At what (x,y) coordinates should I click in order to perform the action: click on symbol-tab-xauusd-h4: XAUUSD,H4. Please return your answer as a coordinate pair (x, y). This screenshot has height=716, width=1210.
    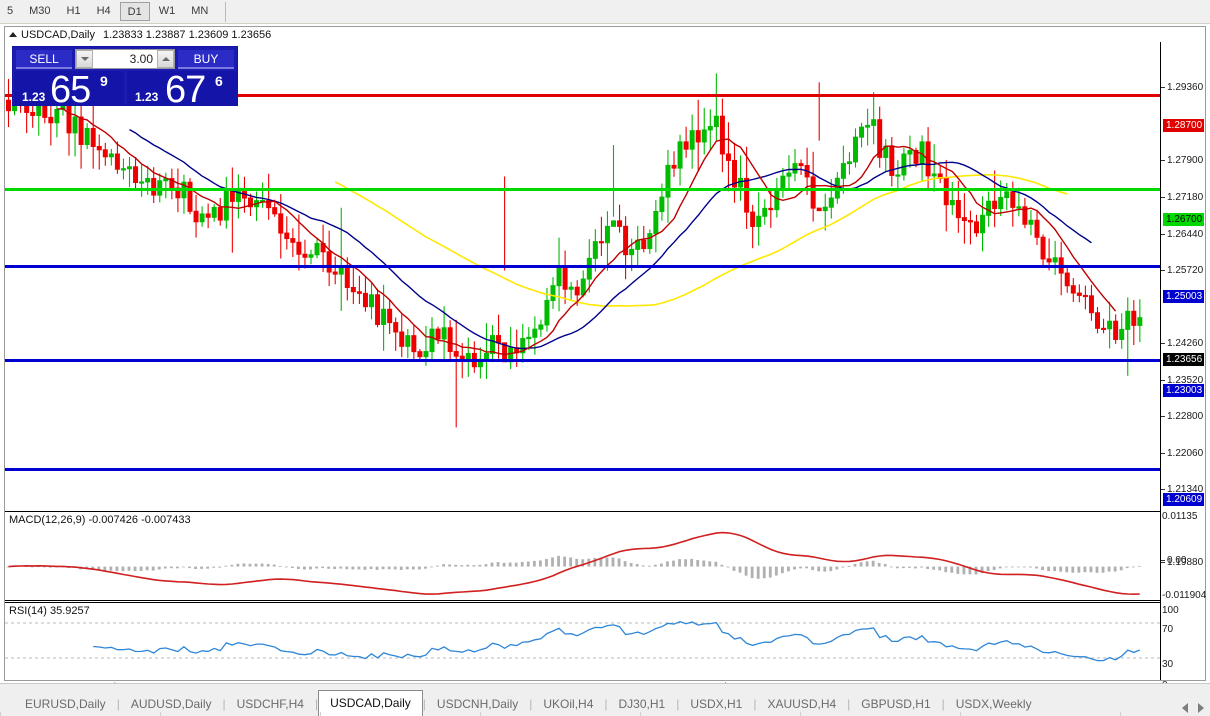
    Looking at the image, I should click on (802, 704).